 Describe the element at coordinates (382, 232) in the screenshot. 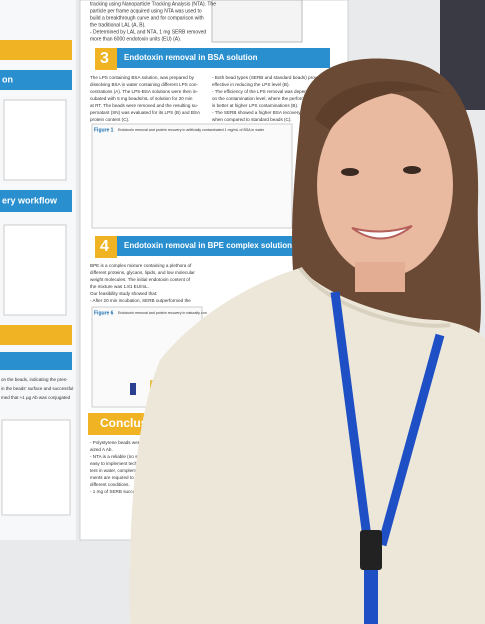

I see `smile` at that location.